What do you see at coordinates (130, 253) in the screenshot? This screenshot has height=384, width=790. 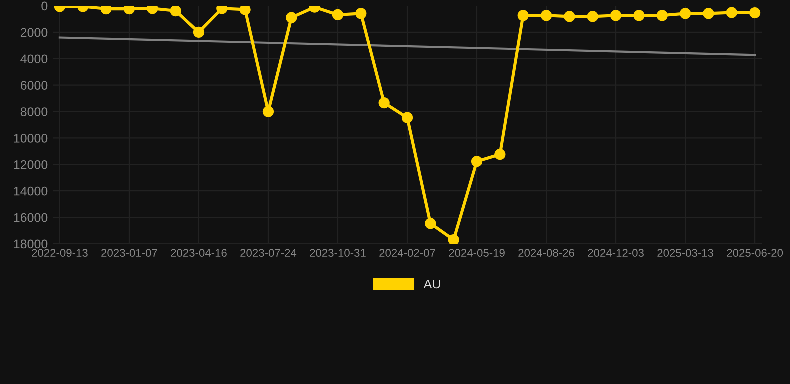 I see `x-tick-label: 2023-01-07` at bounding box center [130, 253].